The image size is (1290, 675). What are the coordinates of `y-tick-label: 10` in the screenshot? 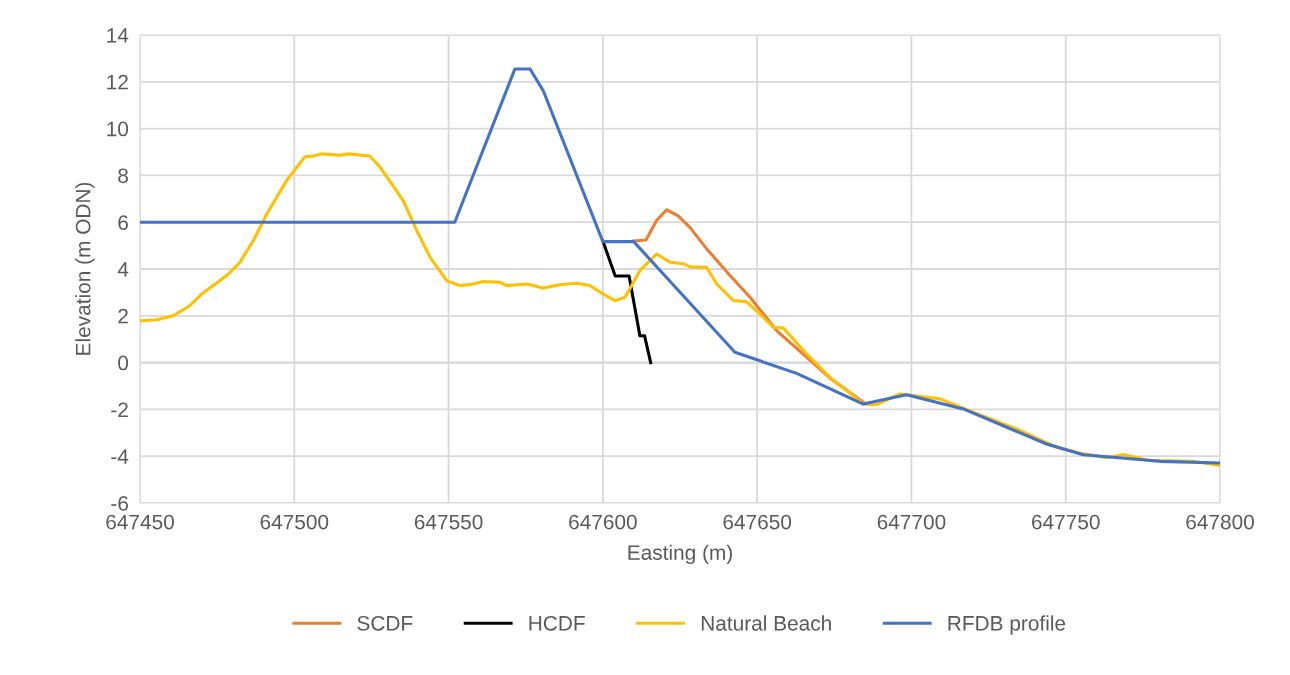 It's located at (118, 129).